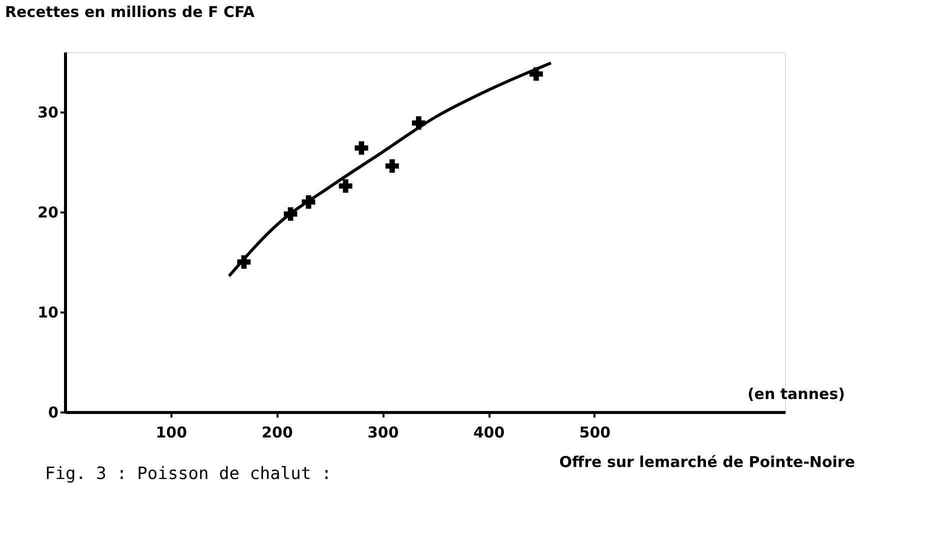 The image size is (942, 536). Describe the element at coordinates (53, 413) in the screenshot. I see `y-tick-label: 0` at that location.